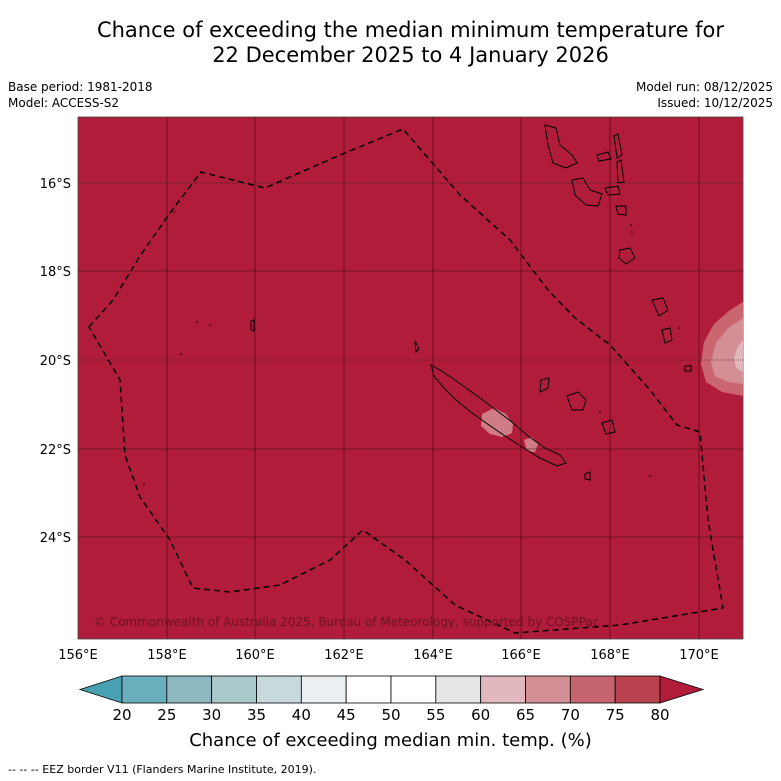 The height and width of the screenshot is (781, 781). Describe the element at coordinates (587, 192) in the screenshot. I see `island-malakula` at that location.